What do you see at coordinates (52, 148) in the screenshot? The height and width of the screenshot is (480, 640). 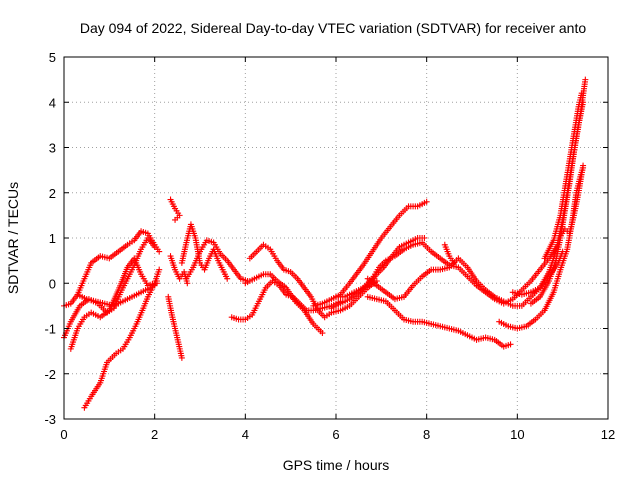 I see `y-tick-label: 3` at bounding box center [52, 148].